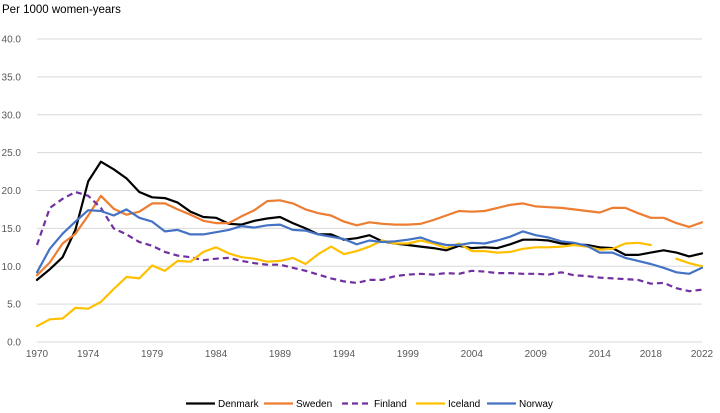  What do you see at coordinates (239, 404) in the screenshot?
I see `legend-label-denmark: Denmark` at bounding box center [239, 404].